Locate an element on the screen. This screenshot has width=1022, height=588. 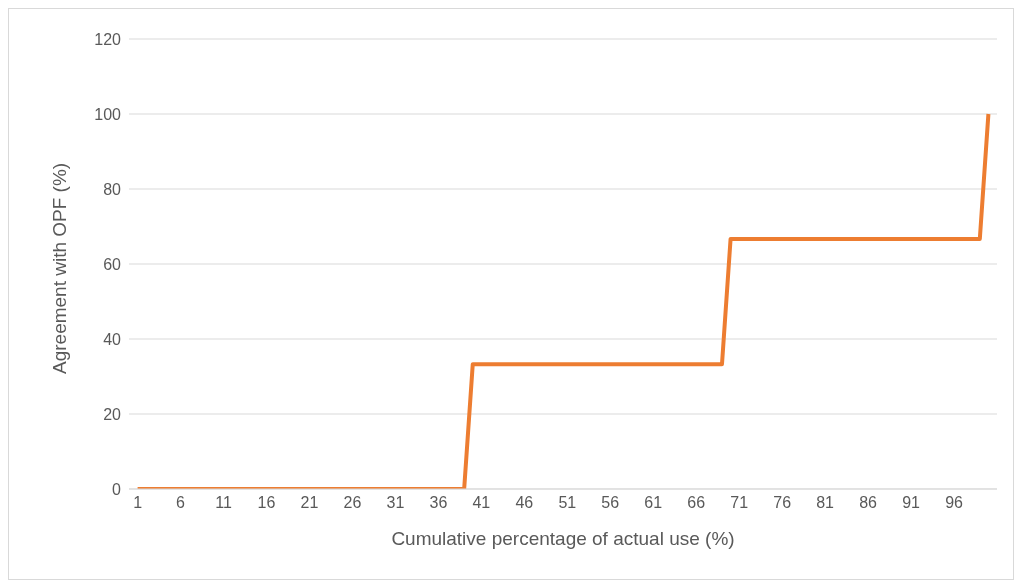
y-tick-label: 0 is located at coordinates (117, 489).